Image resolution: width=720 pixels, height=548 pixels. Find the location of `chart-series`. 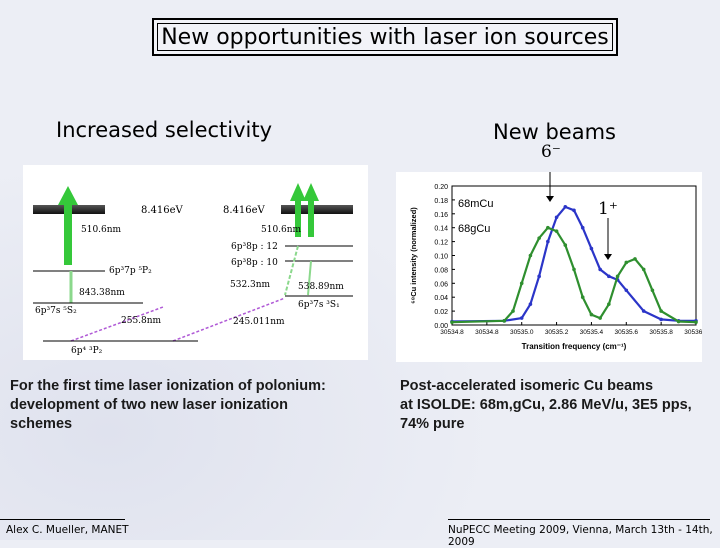

chart-series is located at coordinates (574, 265).